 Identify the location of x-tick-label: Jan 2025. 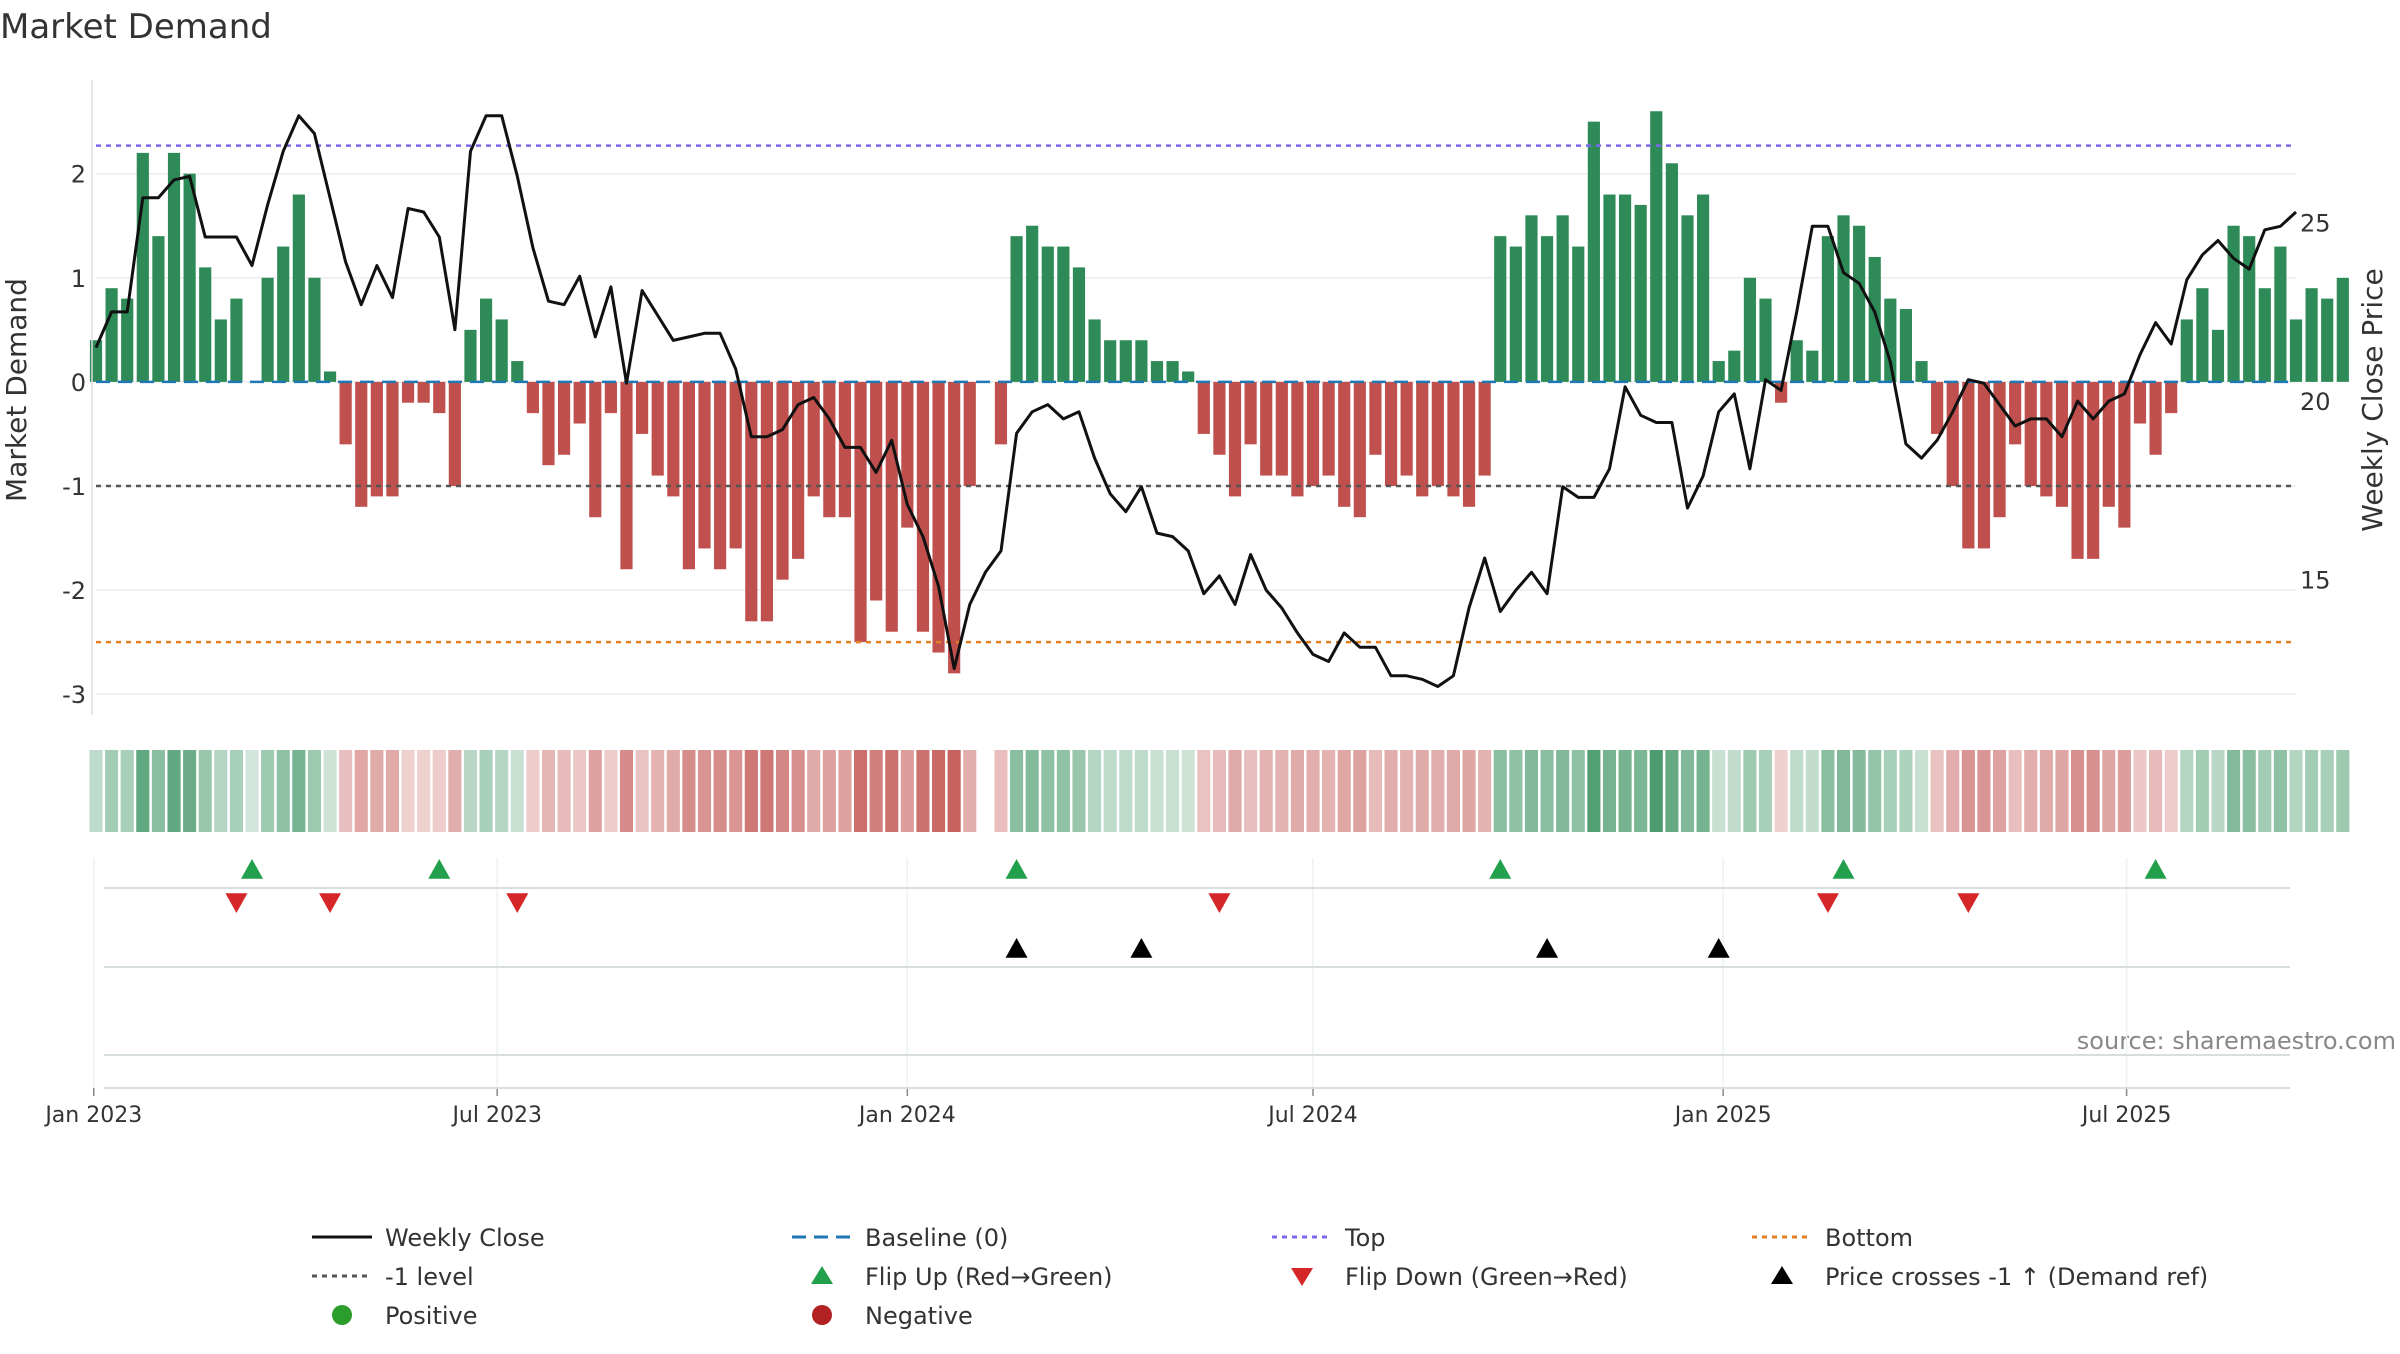
(1722, 1115).